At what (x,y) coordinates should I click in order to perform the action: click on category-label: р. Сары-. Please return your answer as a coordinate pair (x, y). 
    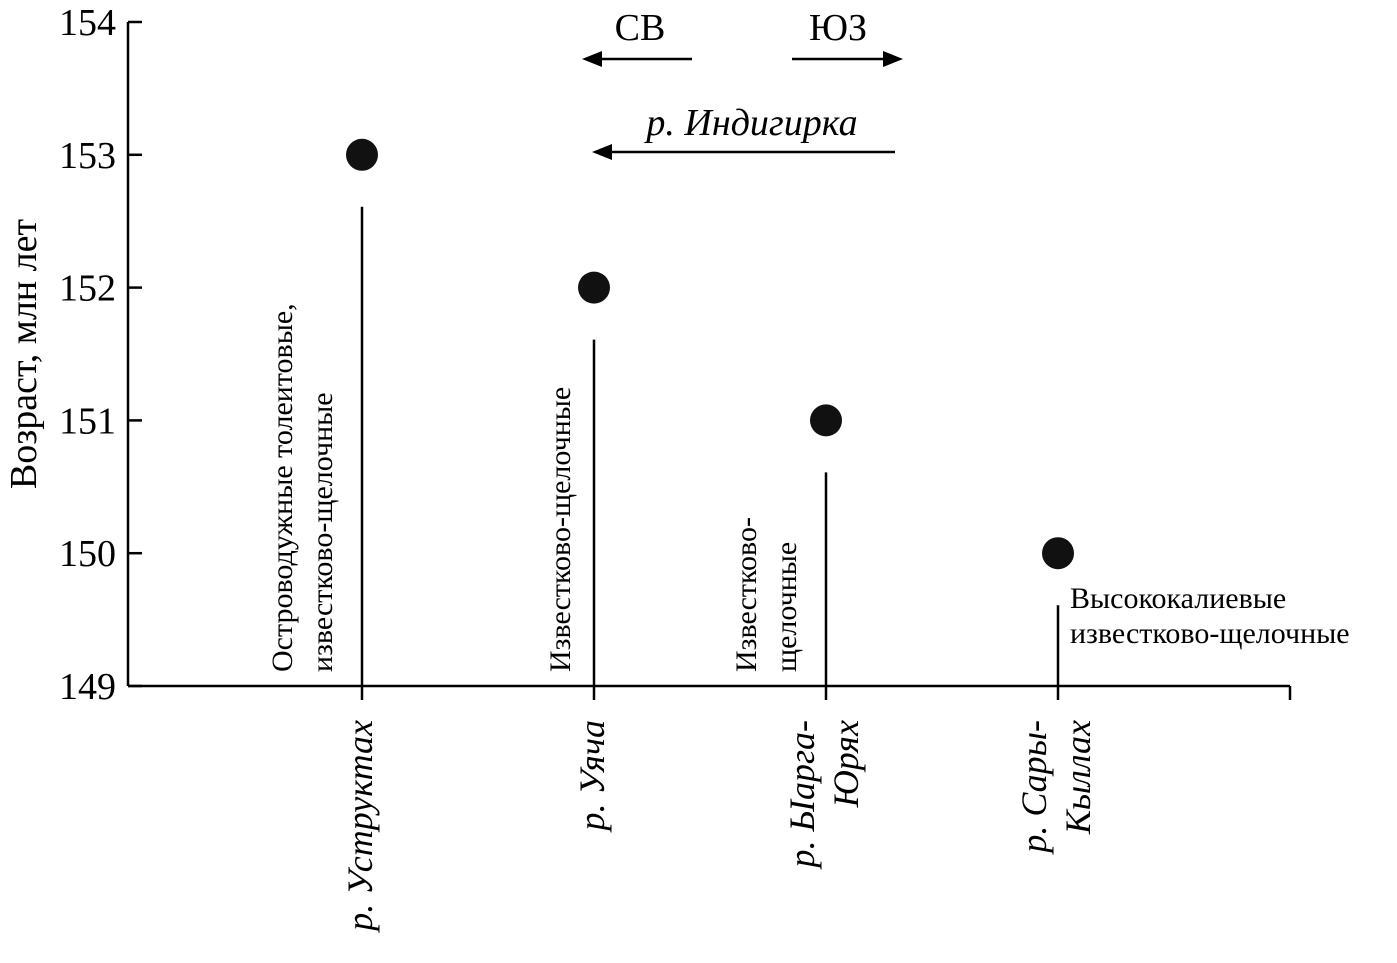
    Looking at the image, I should click on (1034, 788).